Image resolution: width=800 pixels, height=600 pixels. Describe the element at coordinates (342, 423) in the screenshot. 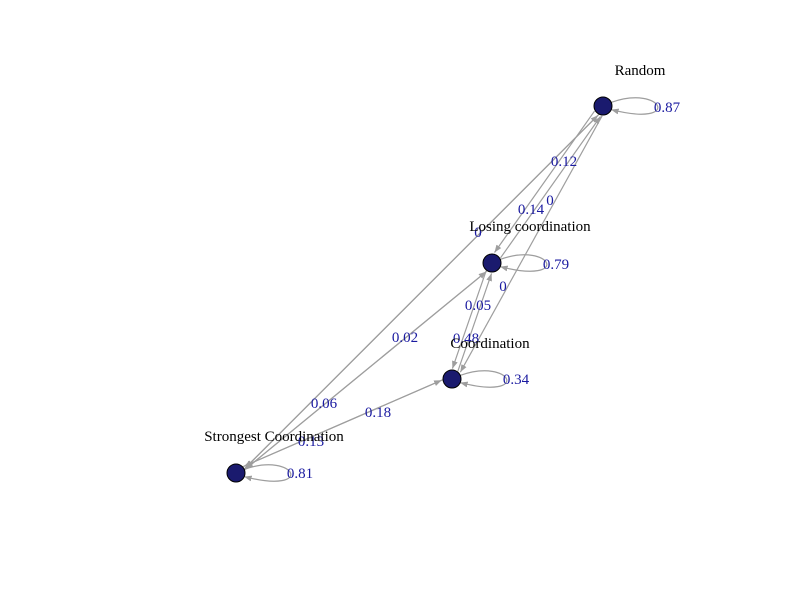

I see `edge-strongest-to-coordination` at that location.